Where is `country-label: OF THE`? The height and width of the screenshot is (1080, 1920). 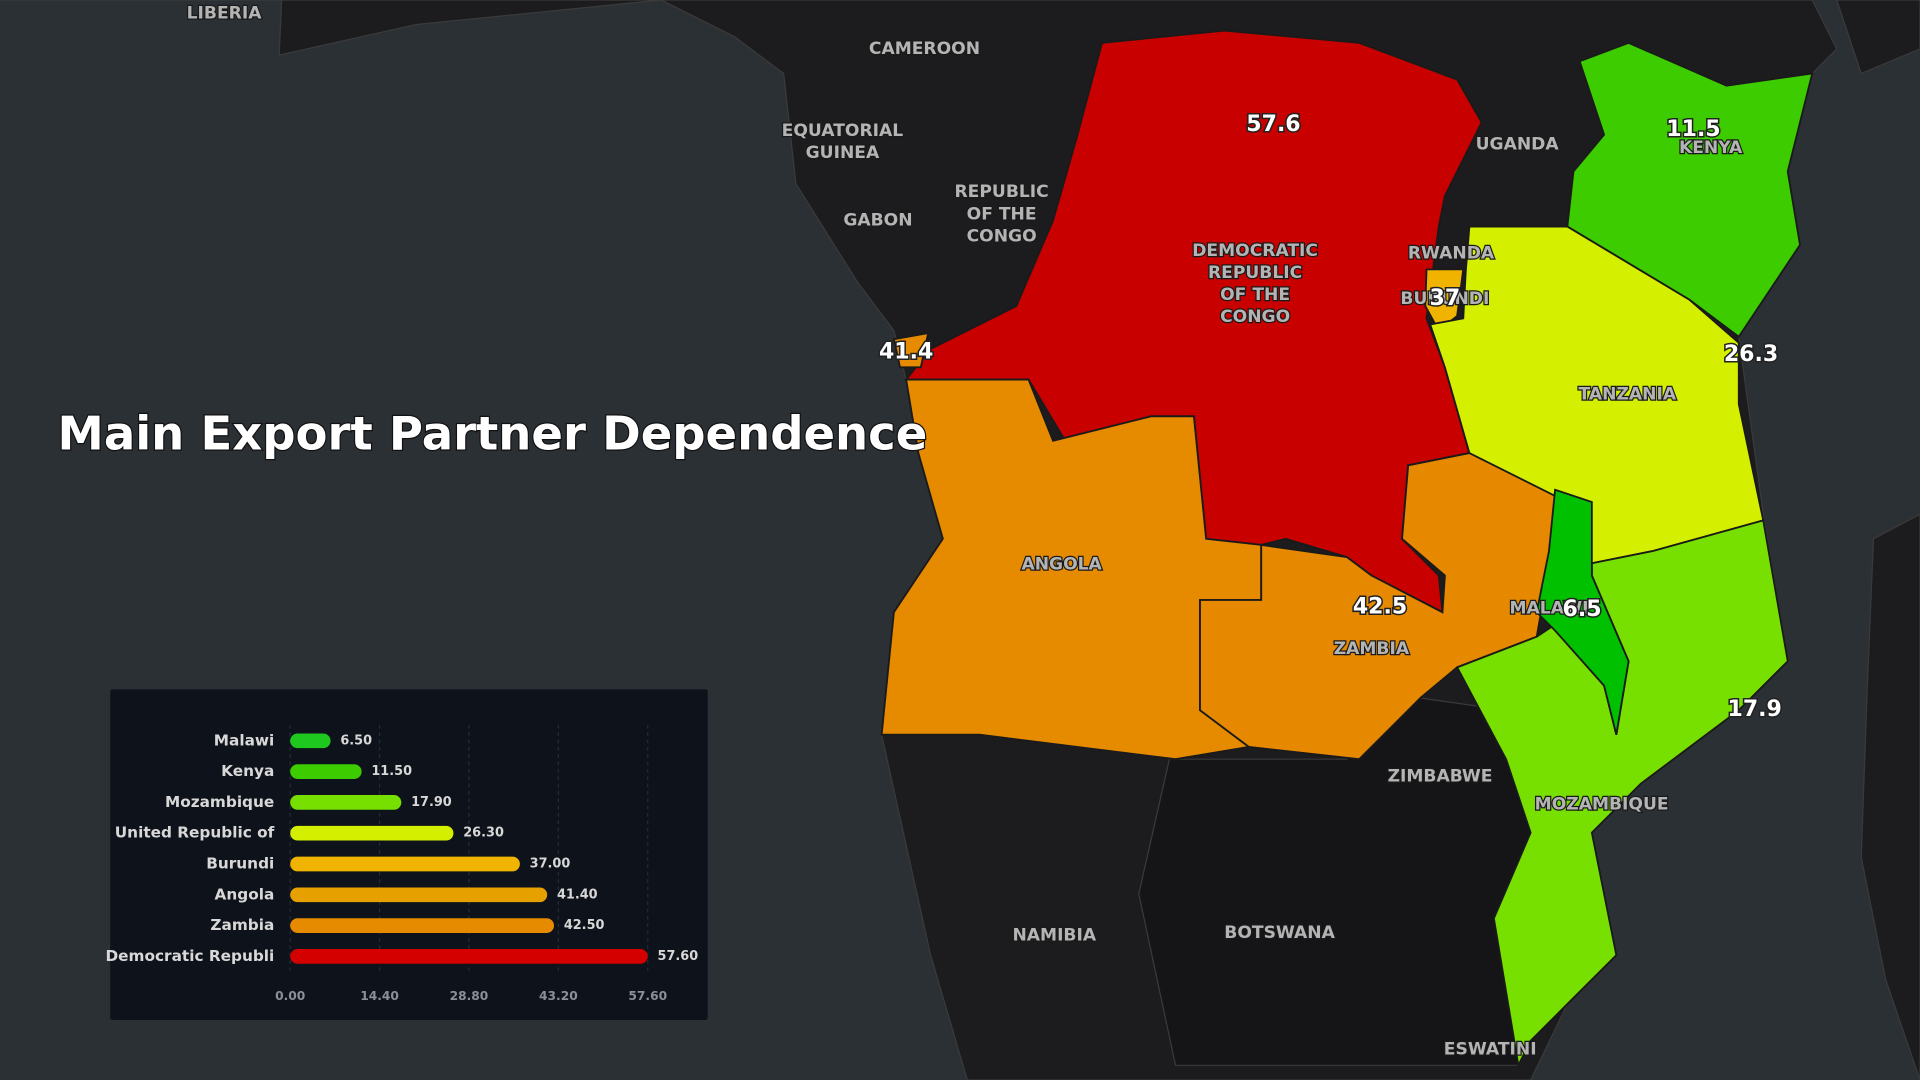 country-label: OF THE is located at coordinates (1255, 295).